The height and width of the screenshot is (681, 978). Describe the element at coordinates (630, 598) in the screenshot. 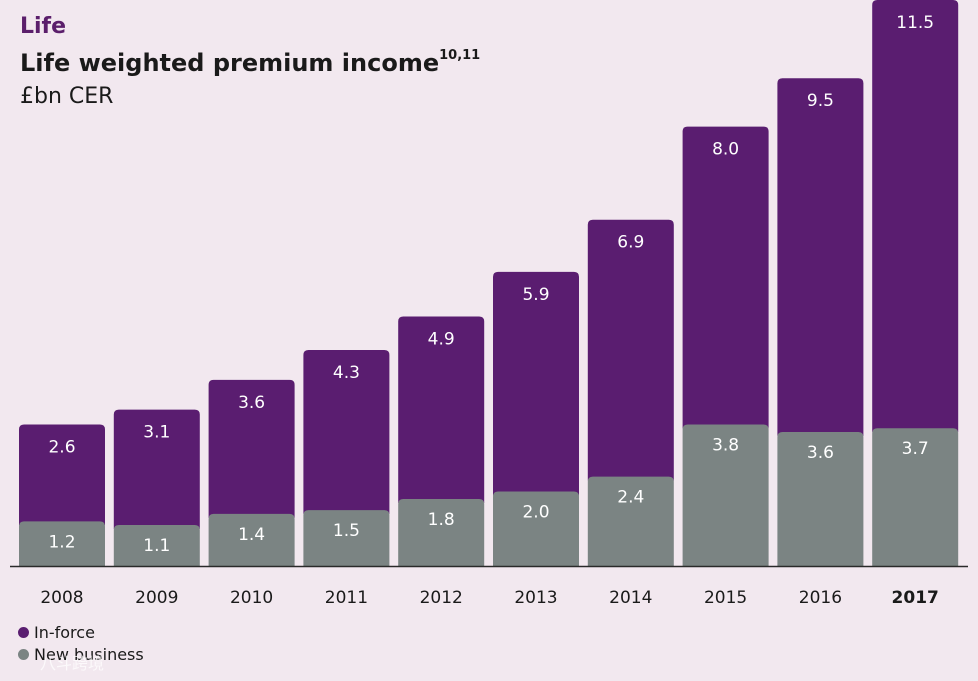

I see `x-tick-label-2014: 2014` at that location.